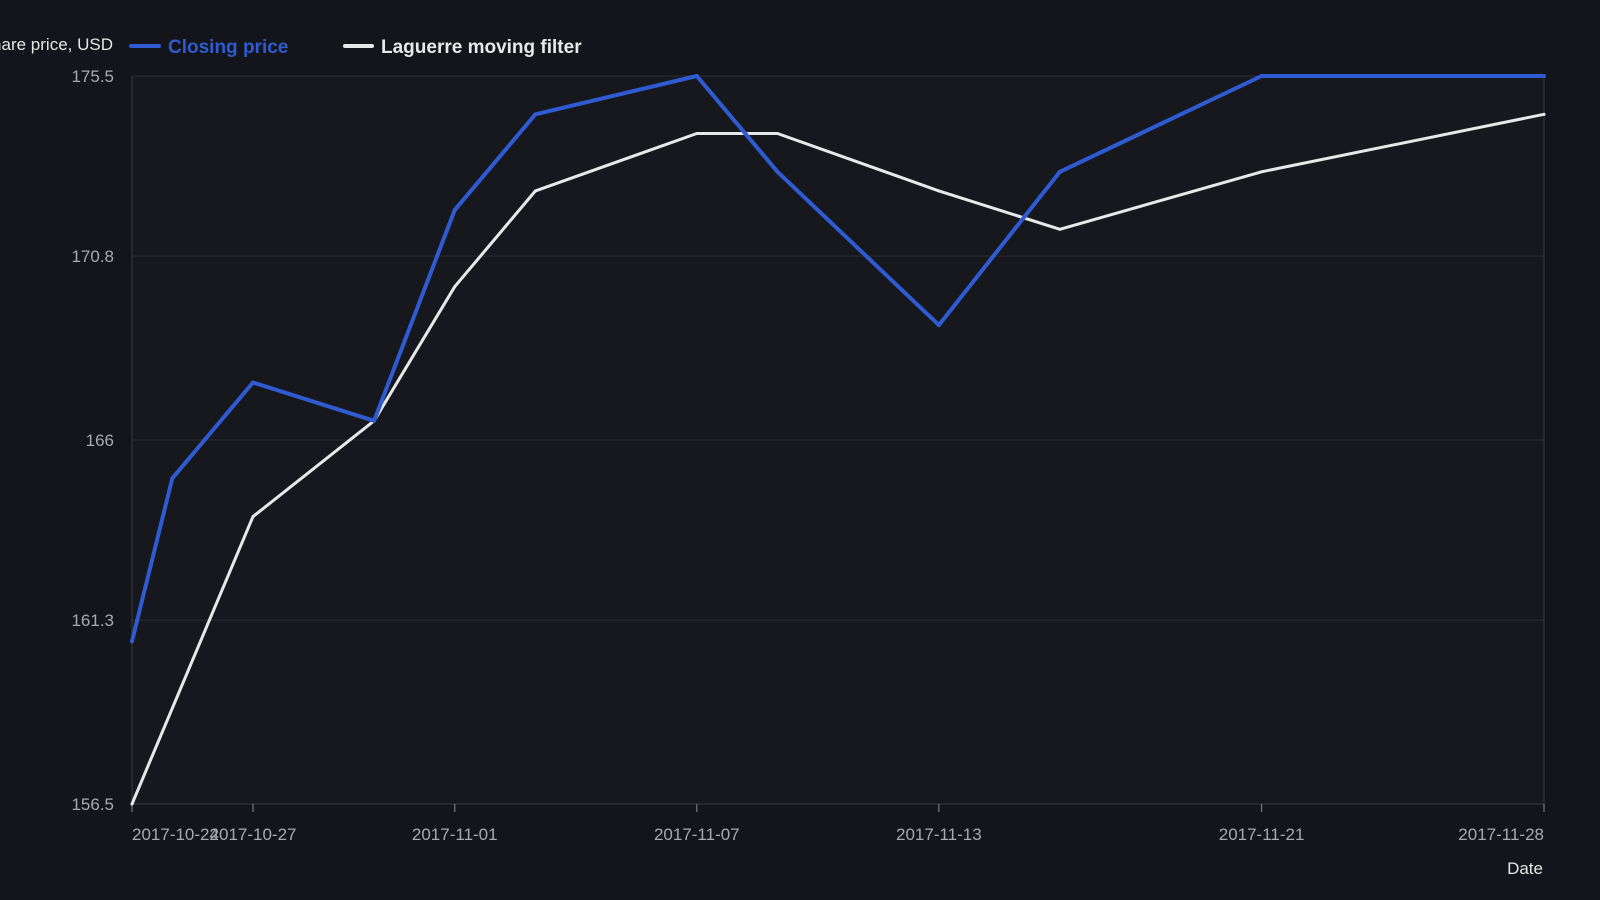 Image resolution: width=1600 pixels, height=900 pixels. What do you see at coordinates (253, 834) in the screenshot?
I see `x-tick-label: 2017-10-27` at bounding box center [253, 834].